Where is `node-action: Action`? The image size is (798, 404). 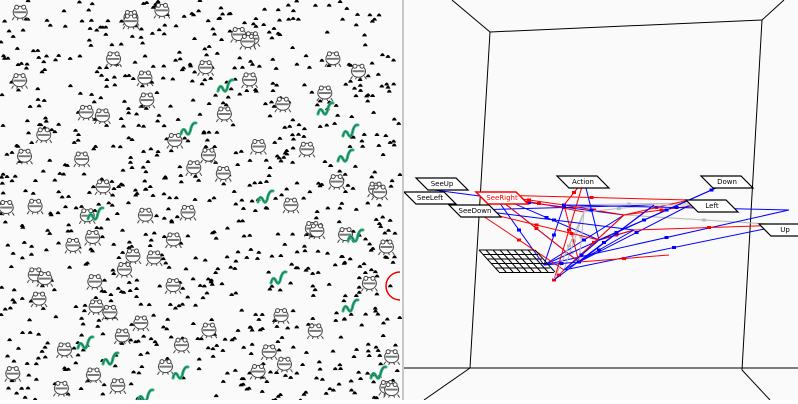 node-action: Action is located at coordinates (583, 182).